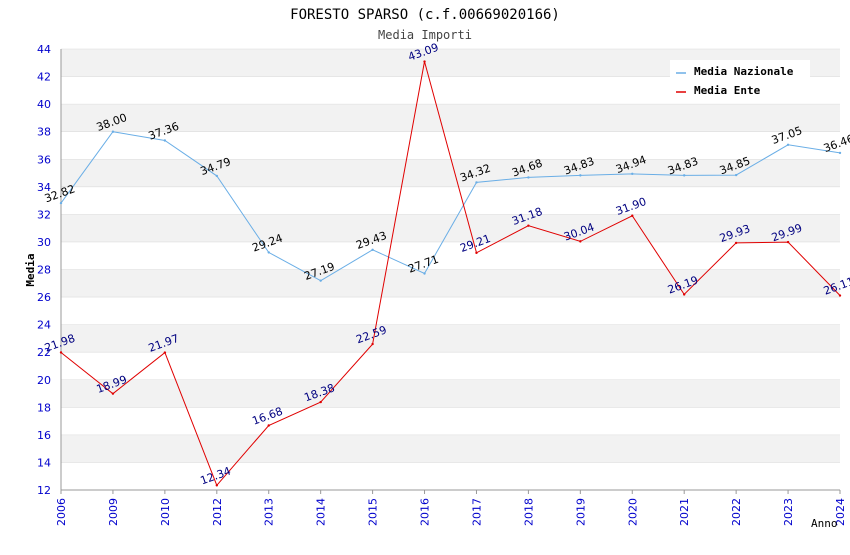 The width and height of the screenshot is (850, 555). I want to click on y-tick-label: 24, so click(44, 325).